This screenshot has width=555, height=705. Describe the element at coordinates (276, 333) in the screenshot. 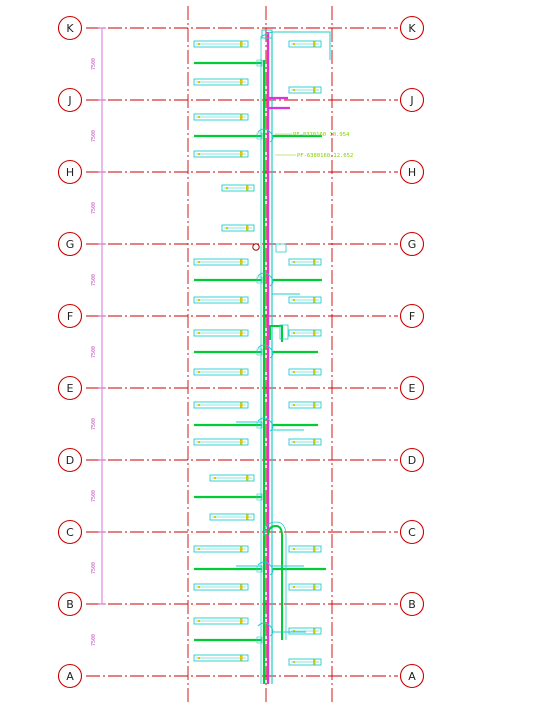

I see `riser-offset` at that location.